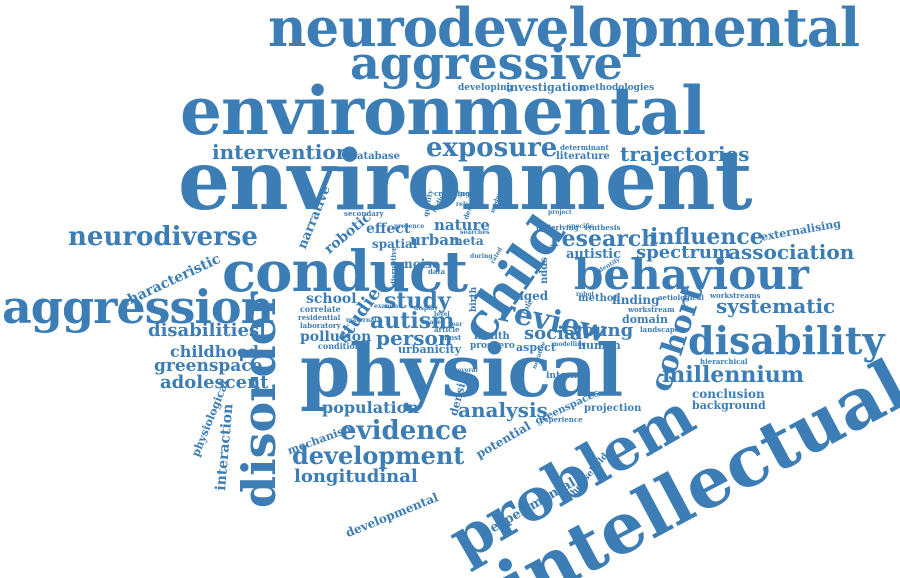  I want to click on word-database: database, so click(375, 156).